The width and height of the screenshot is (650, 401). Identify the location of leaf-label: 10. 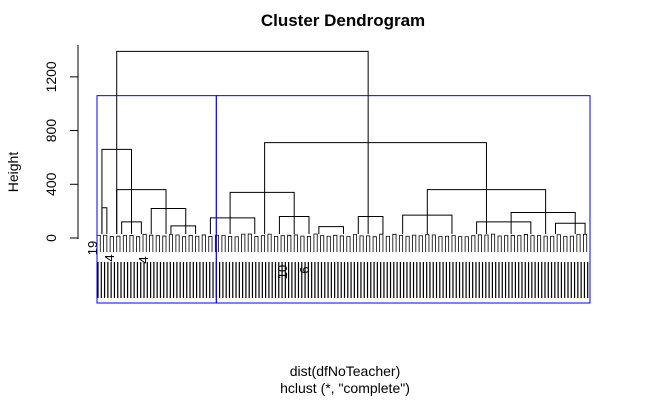
(282, 272).